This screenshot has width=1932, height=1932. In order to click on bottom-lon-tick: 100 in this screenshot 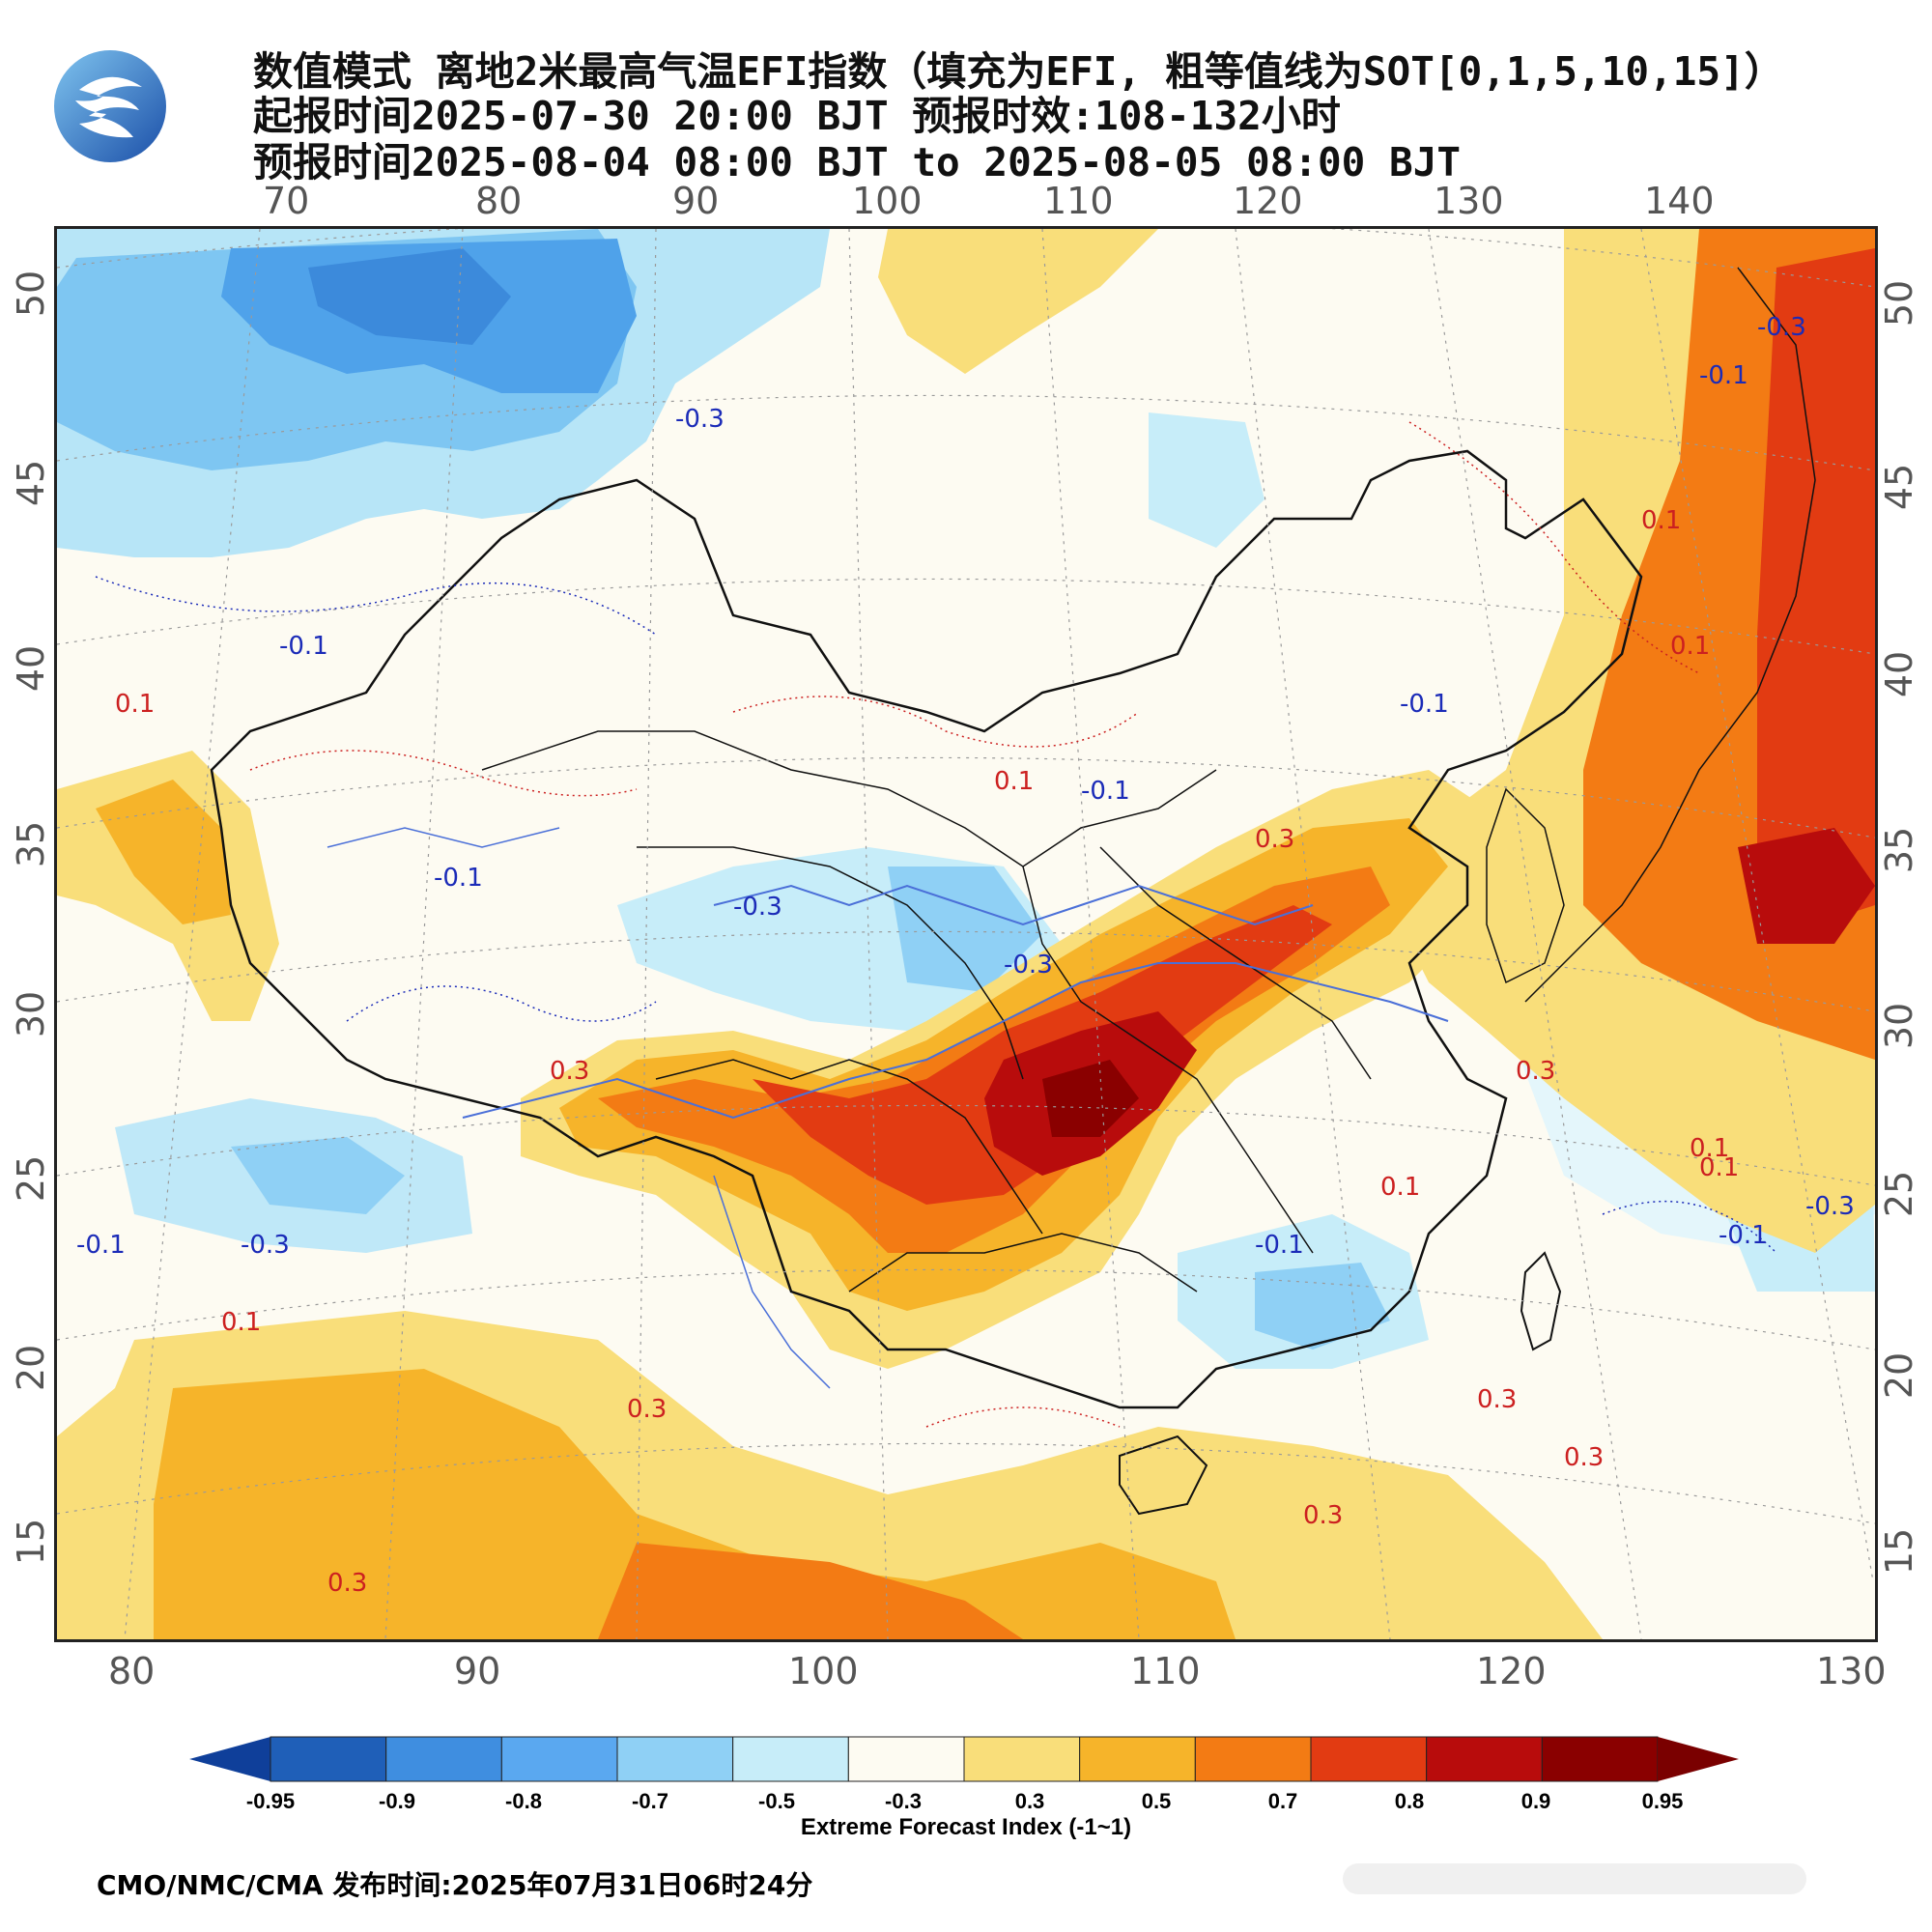, I will do `click(823, 1671)`.